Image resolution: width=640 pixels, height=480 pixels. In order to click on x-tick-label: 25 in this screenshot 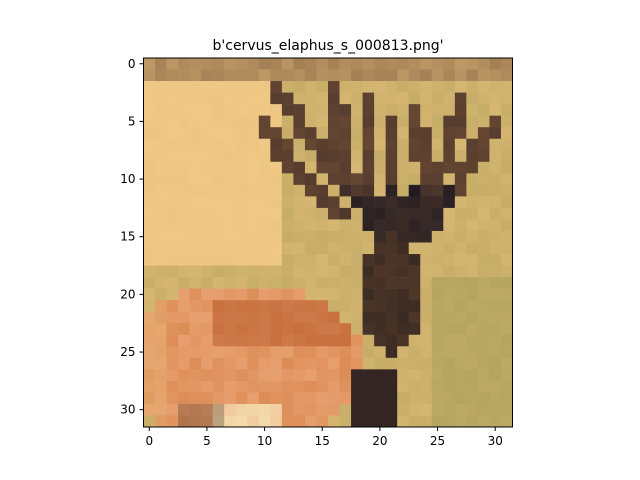, I will do `click(437, 441)`.